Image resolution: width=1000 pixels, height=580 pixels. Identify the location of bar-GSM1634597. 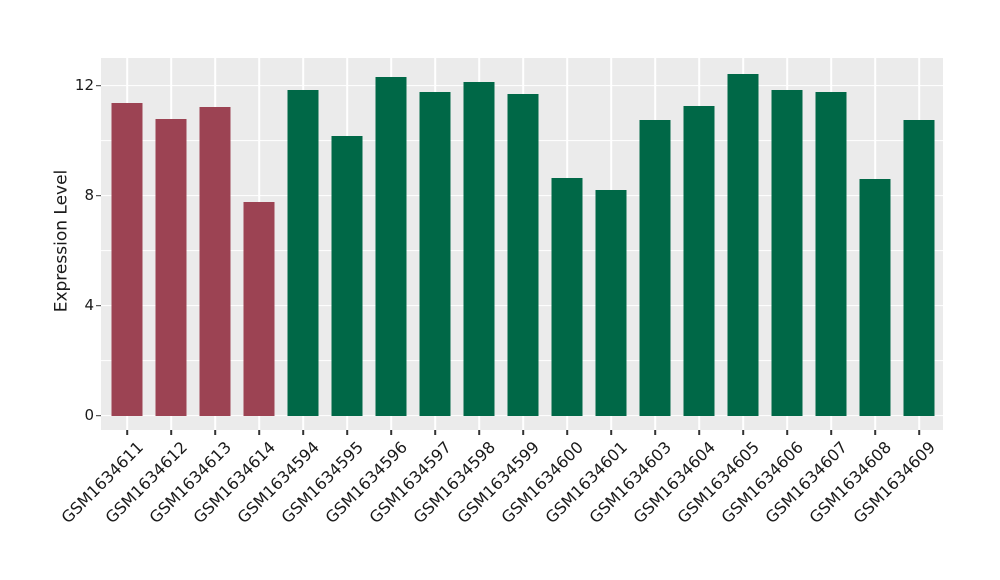
(435, 254).